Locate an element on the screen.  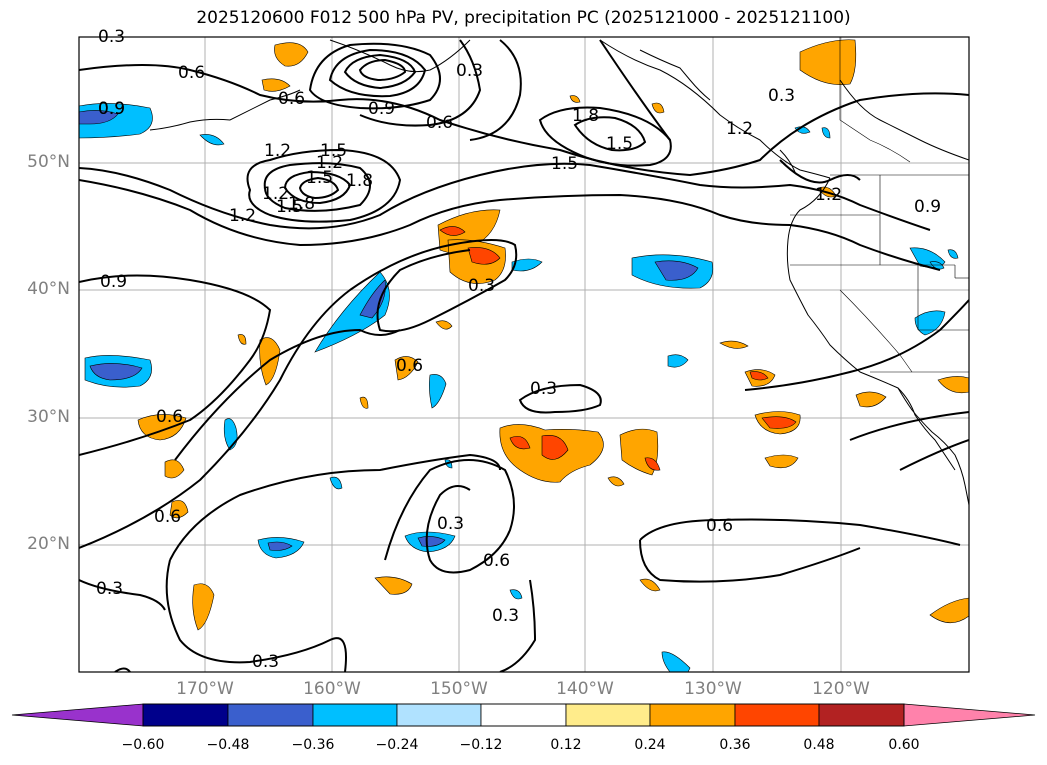
colorbar-tick: −0.12 is located at coordinates (481, 745).